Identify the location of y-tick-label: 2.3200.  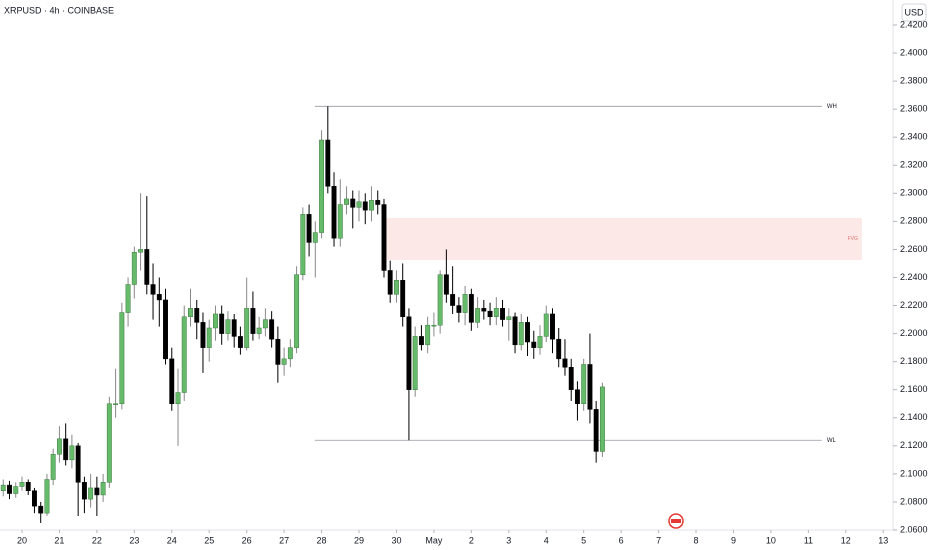
(914, 165).